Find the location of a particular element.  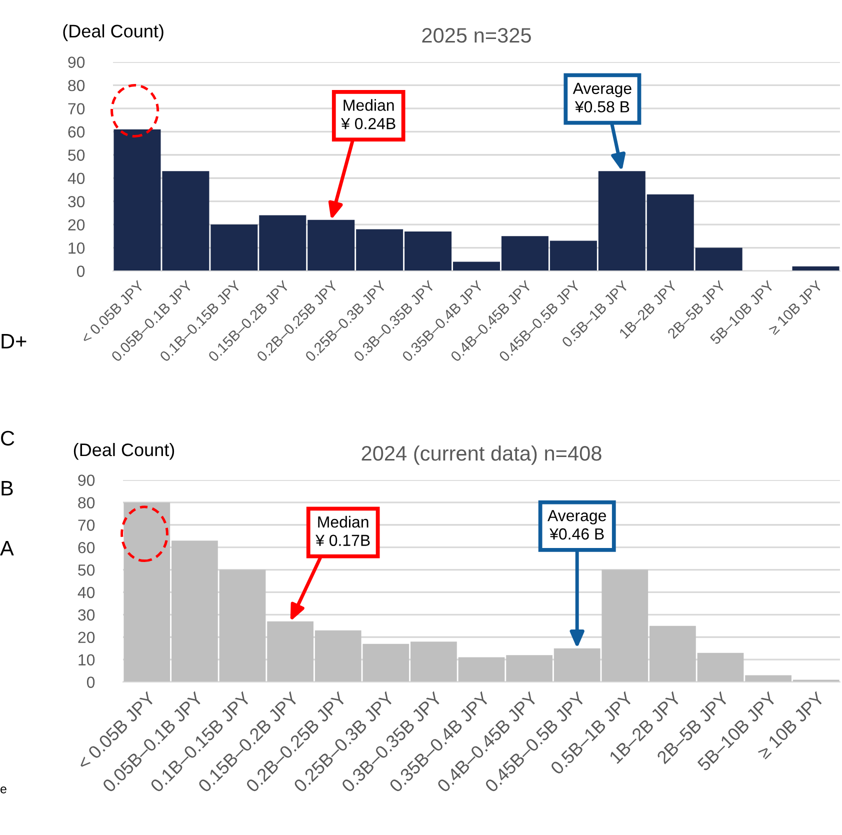

annotation: Average ¥0.58 B is located at coordinates (602, 97).